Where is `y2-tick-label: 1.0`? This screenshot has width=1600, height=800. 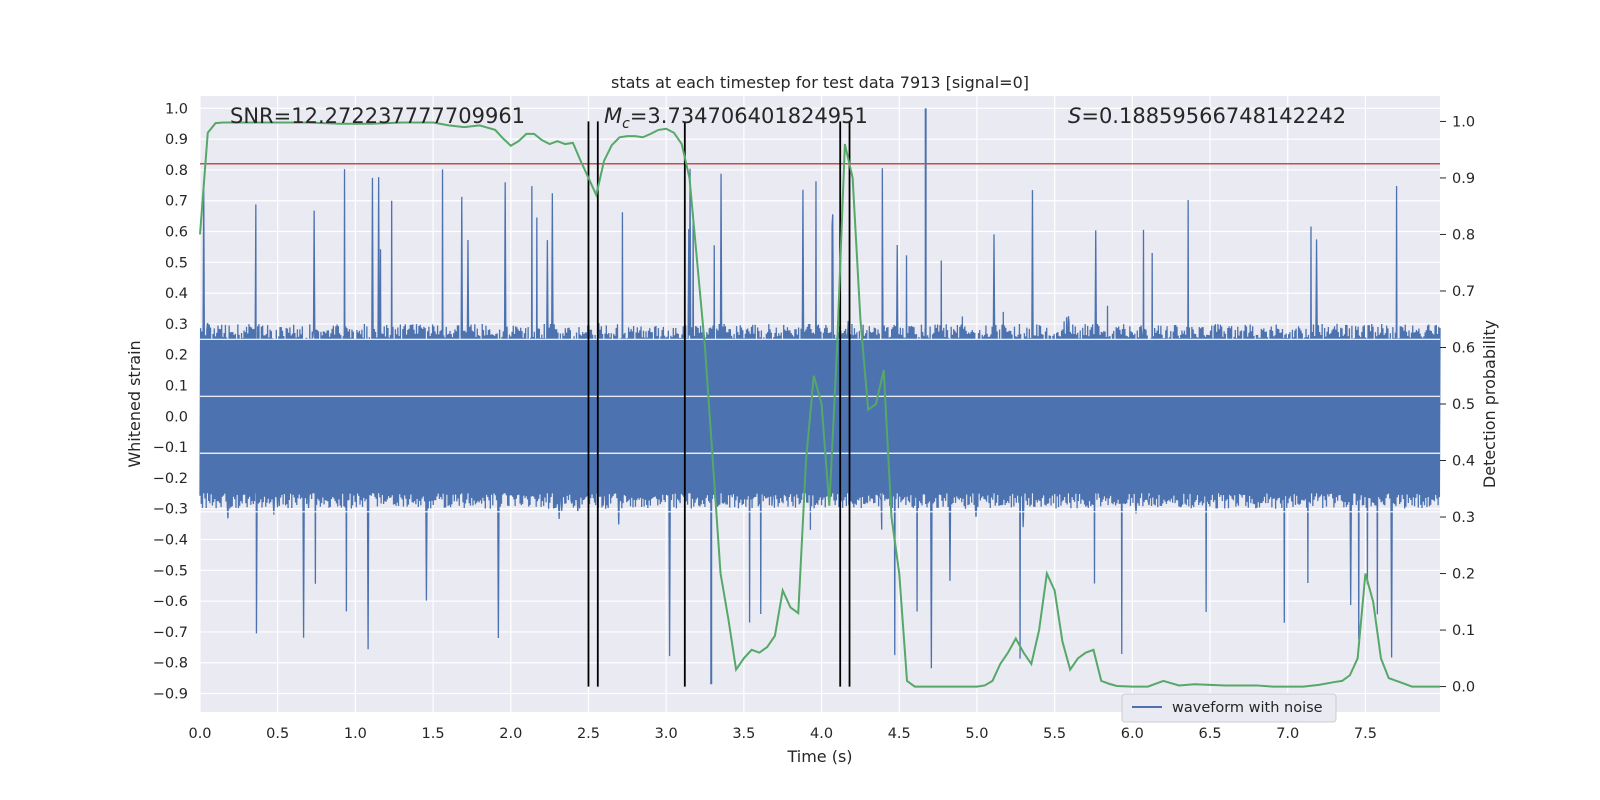 y2-tick-label: 1.0 is located at coordinates (1463, 122).